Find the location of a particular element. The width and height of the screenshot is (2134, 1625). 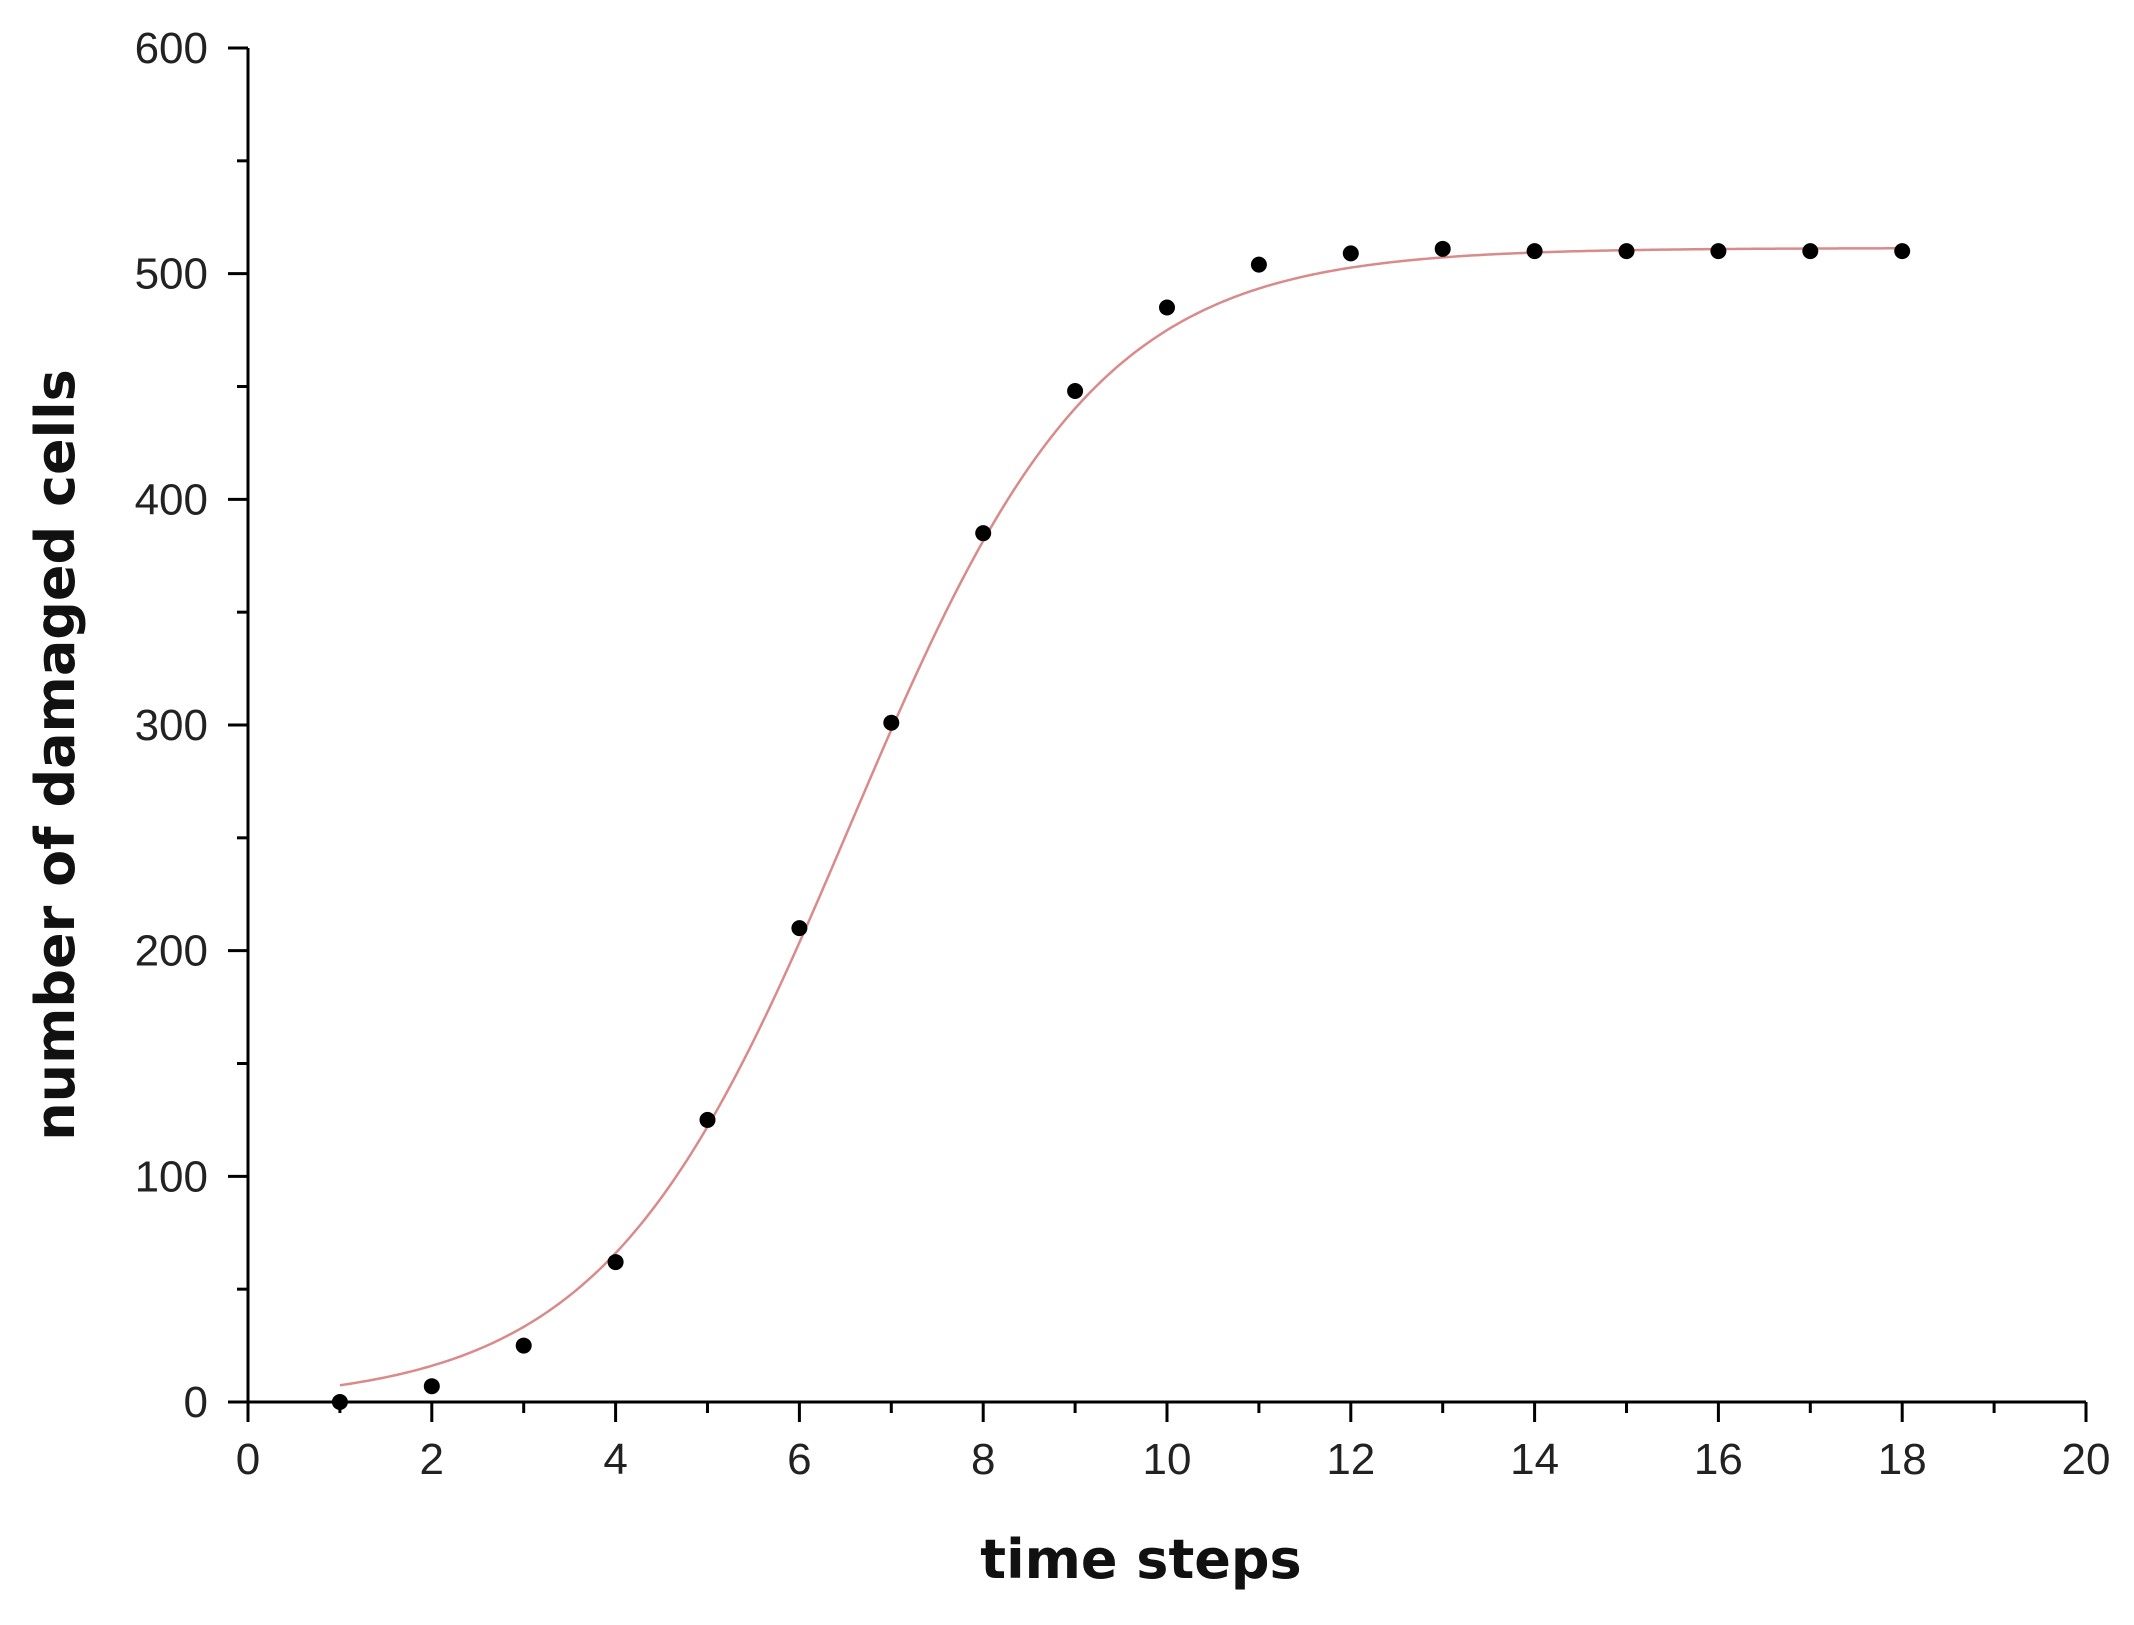

x-tick-label: 8 is located at coordinates (983, 1459).